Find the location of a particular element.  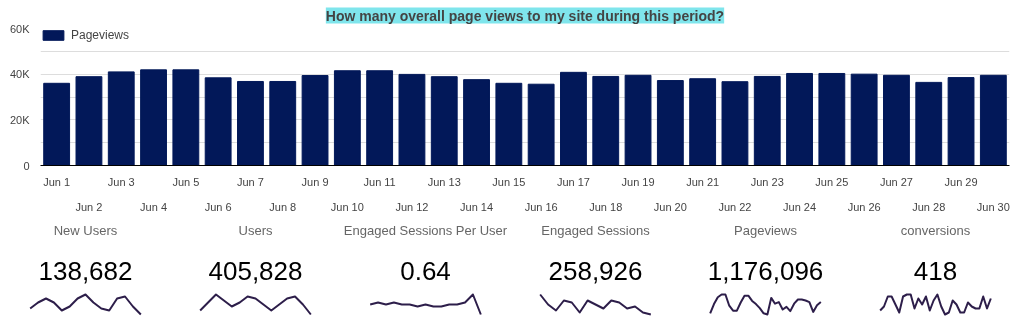

text: 418 is located at coordinates (935, 270).